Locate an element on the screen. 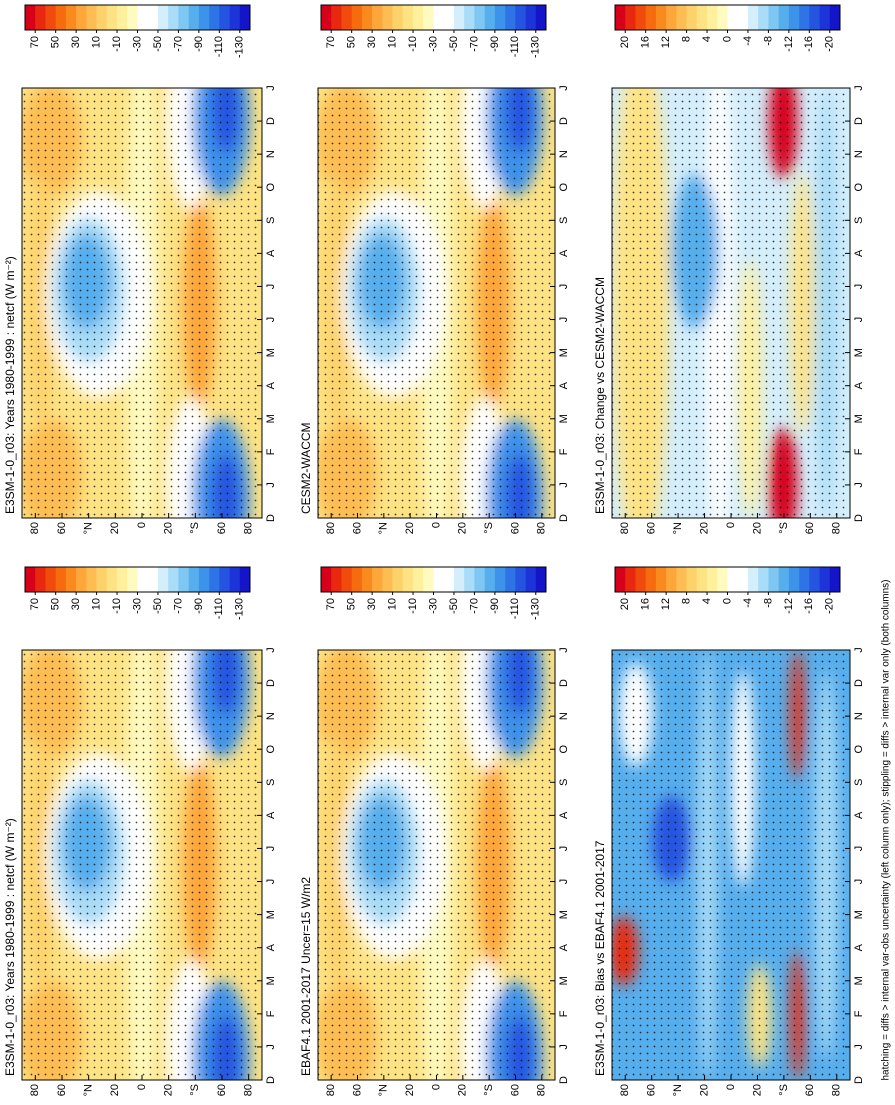 This screenshot has width=895, height=1105. lat-tick-label: °N is located at coordinates (89, 528).